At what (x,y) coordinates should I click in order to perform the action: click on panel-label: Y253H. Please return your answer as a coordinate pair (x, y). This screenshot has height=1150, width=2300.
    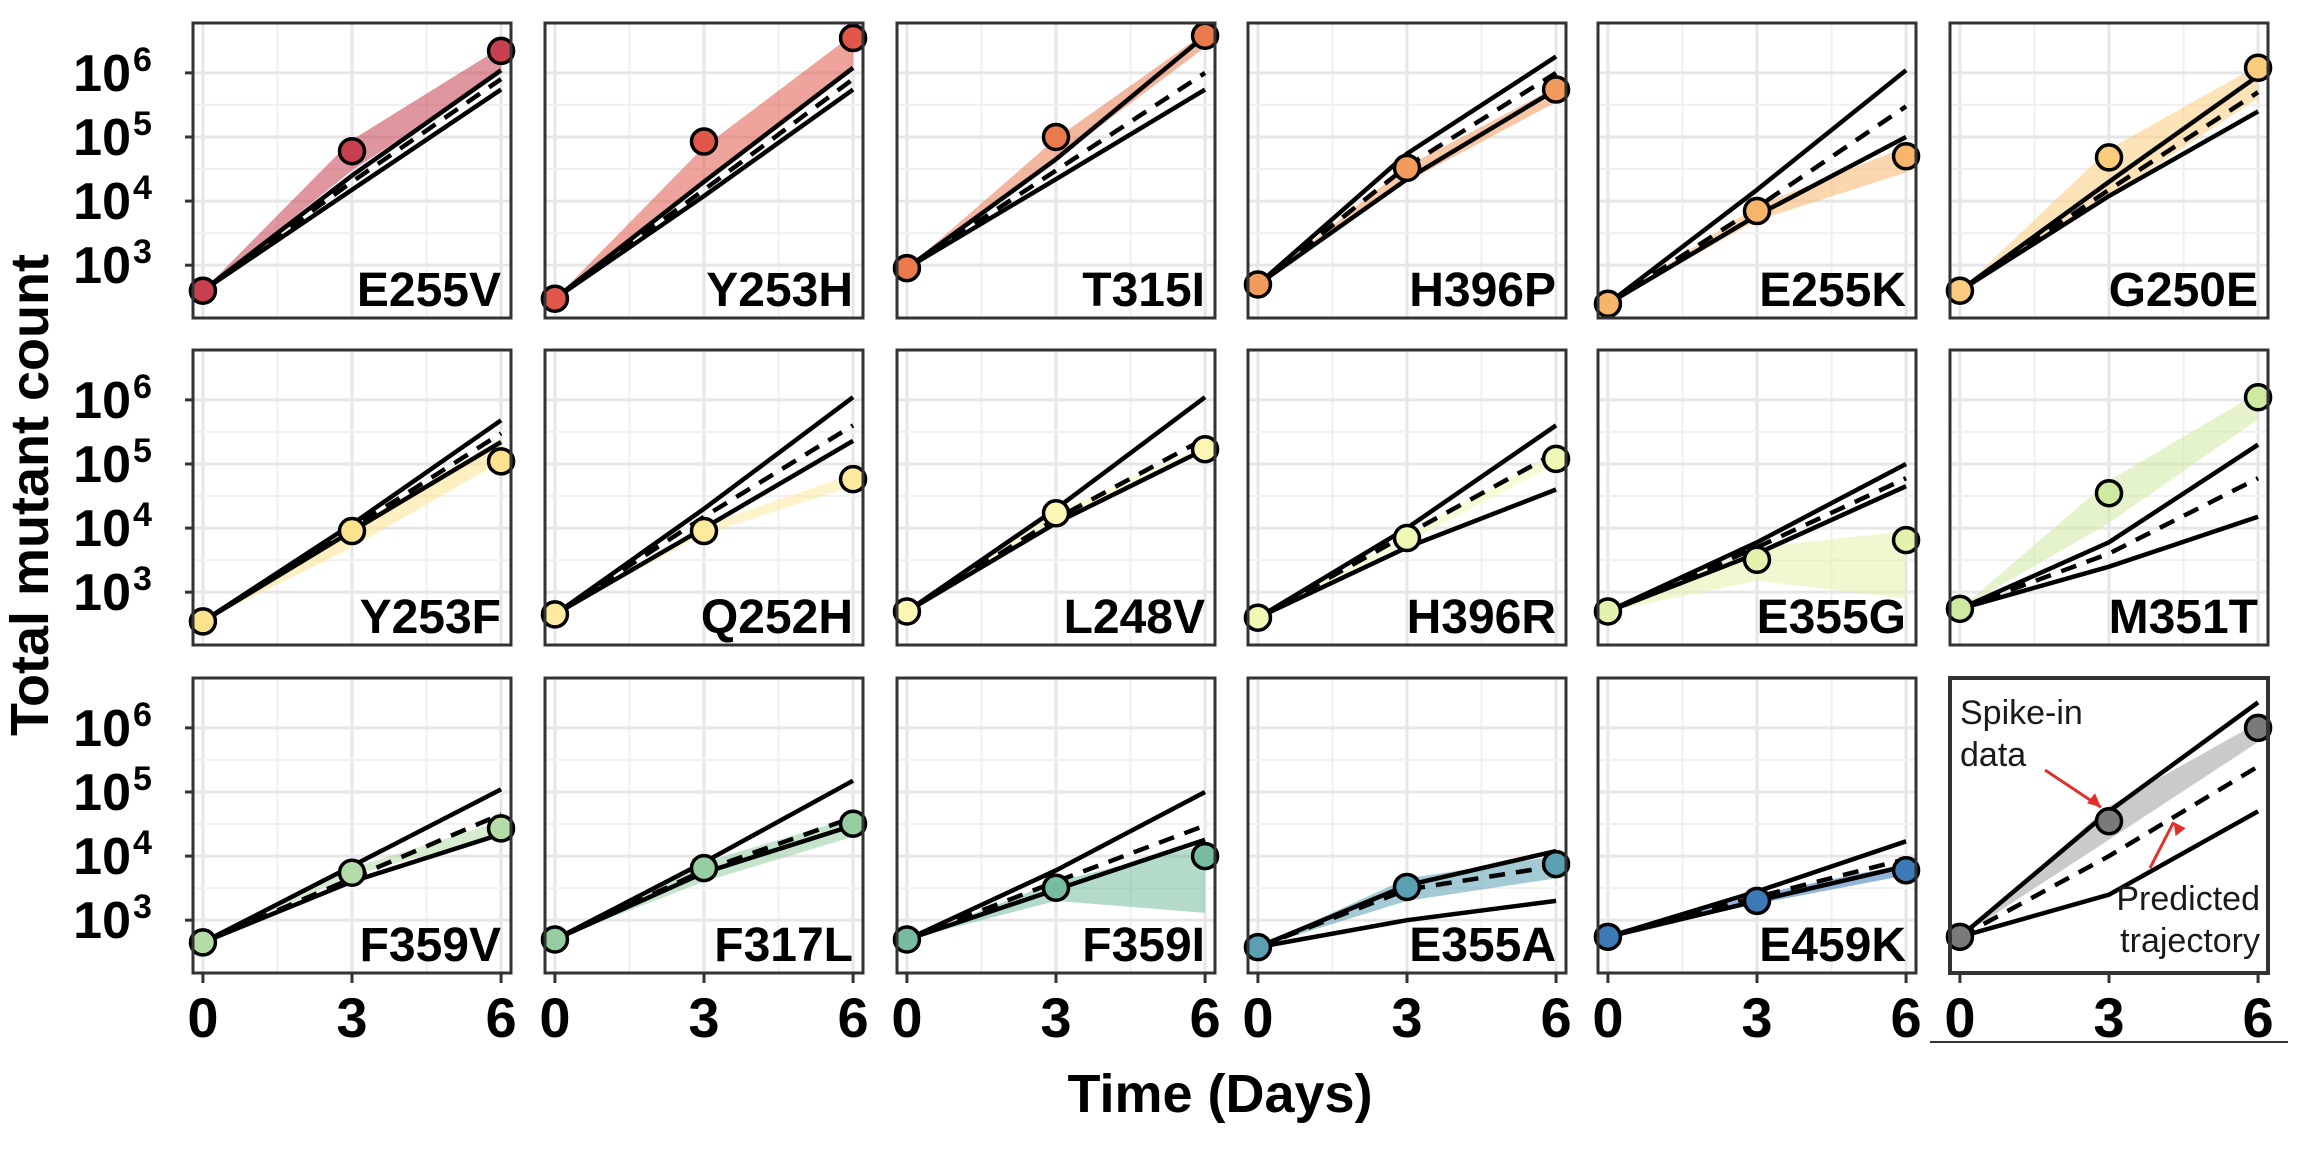
    Looking at the image, I should click on (779, 290).